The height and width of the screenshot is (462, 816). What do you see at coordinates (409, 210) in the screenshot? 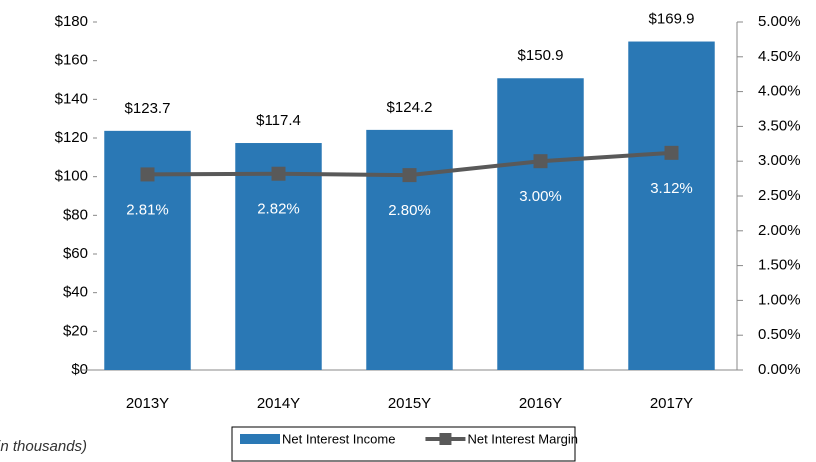
I see `line-value-label: 2.80%` at bounding box center [409, 210].